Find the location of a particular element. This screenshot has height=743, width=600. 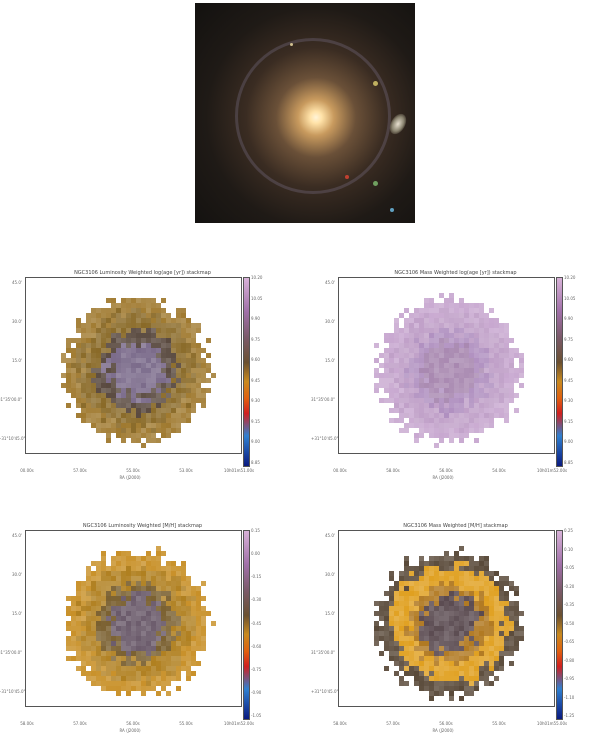

x-tick-label: 10h01m52.00s is located at coordinates (239, 723).